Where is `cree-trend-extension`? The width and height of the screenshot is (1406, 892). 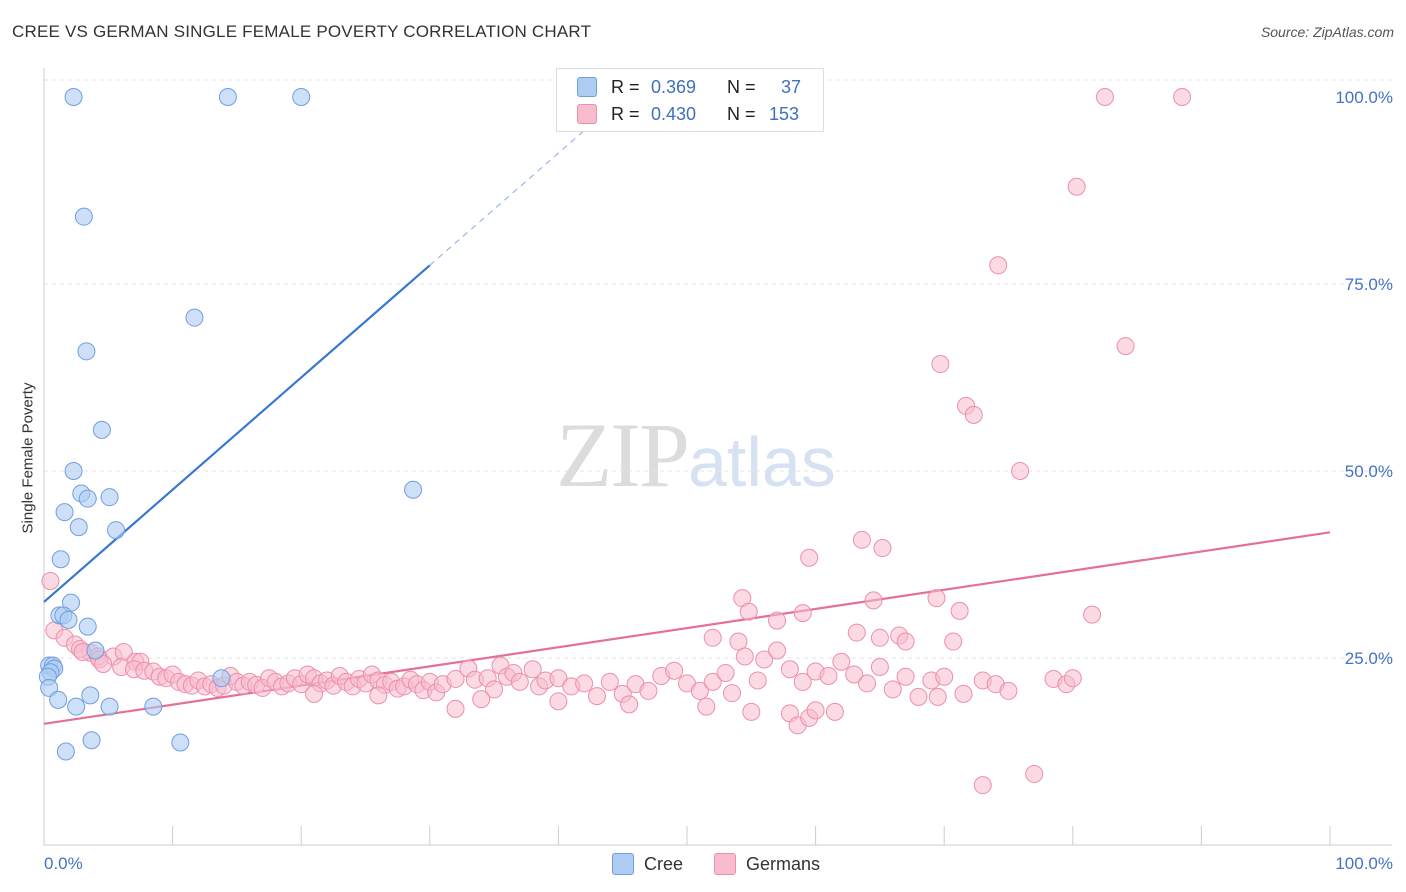
cree-trend-extension is located at coordinates (507, 198).